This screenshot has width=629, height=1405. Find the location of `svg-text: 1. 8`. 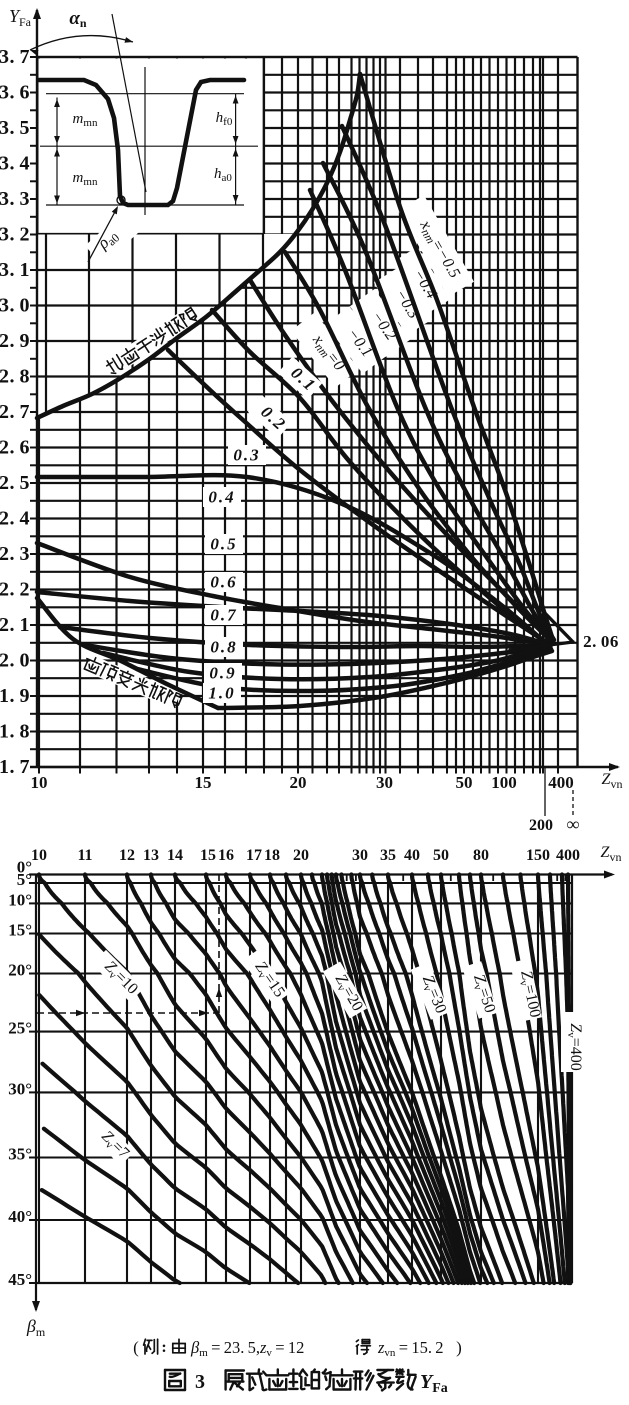

svg-text: 1. 8 is located at coordinates (15, 732).